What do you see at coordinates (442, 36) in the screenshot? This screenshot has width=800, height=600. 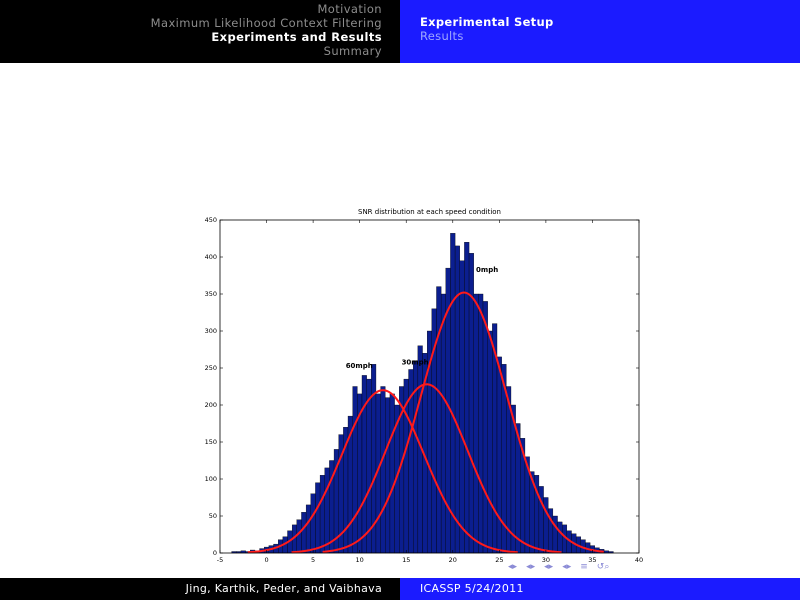 I see `subsection-link-results: Results` at bounding box center [442, 36].